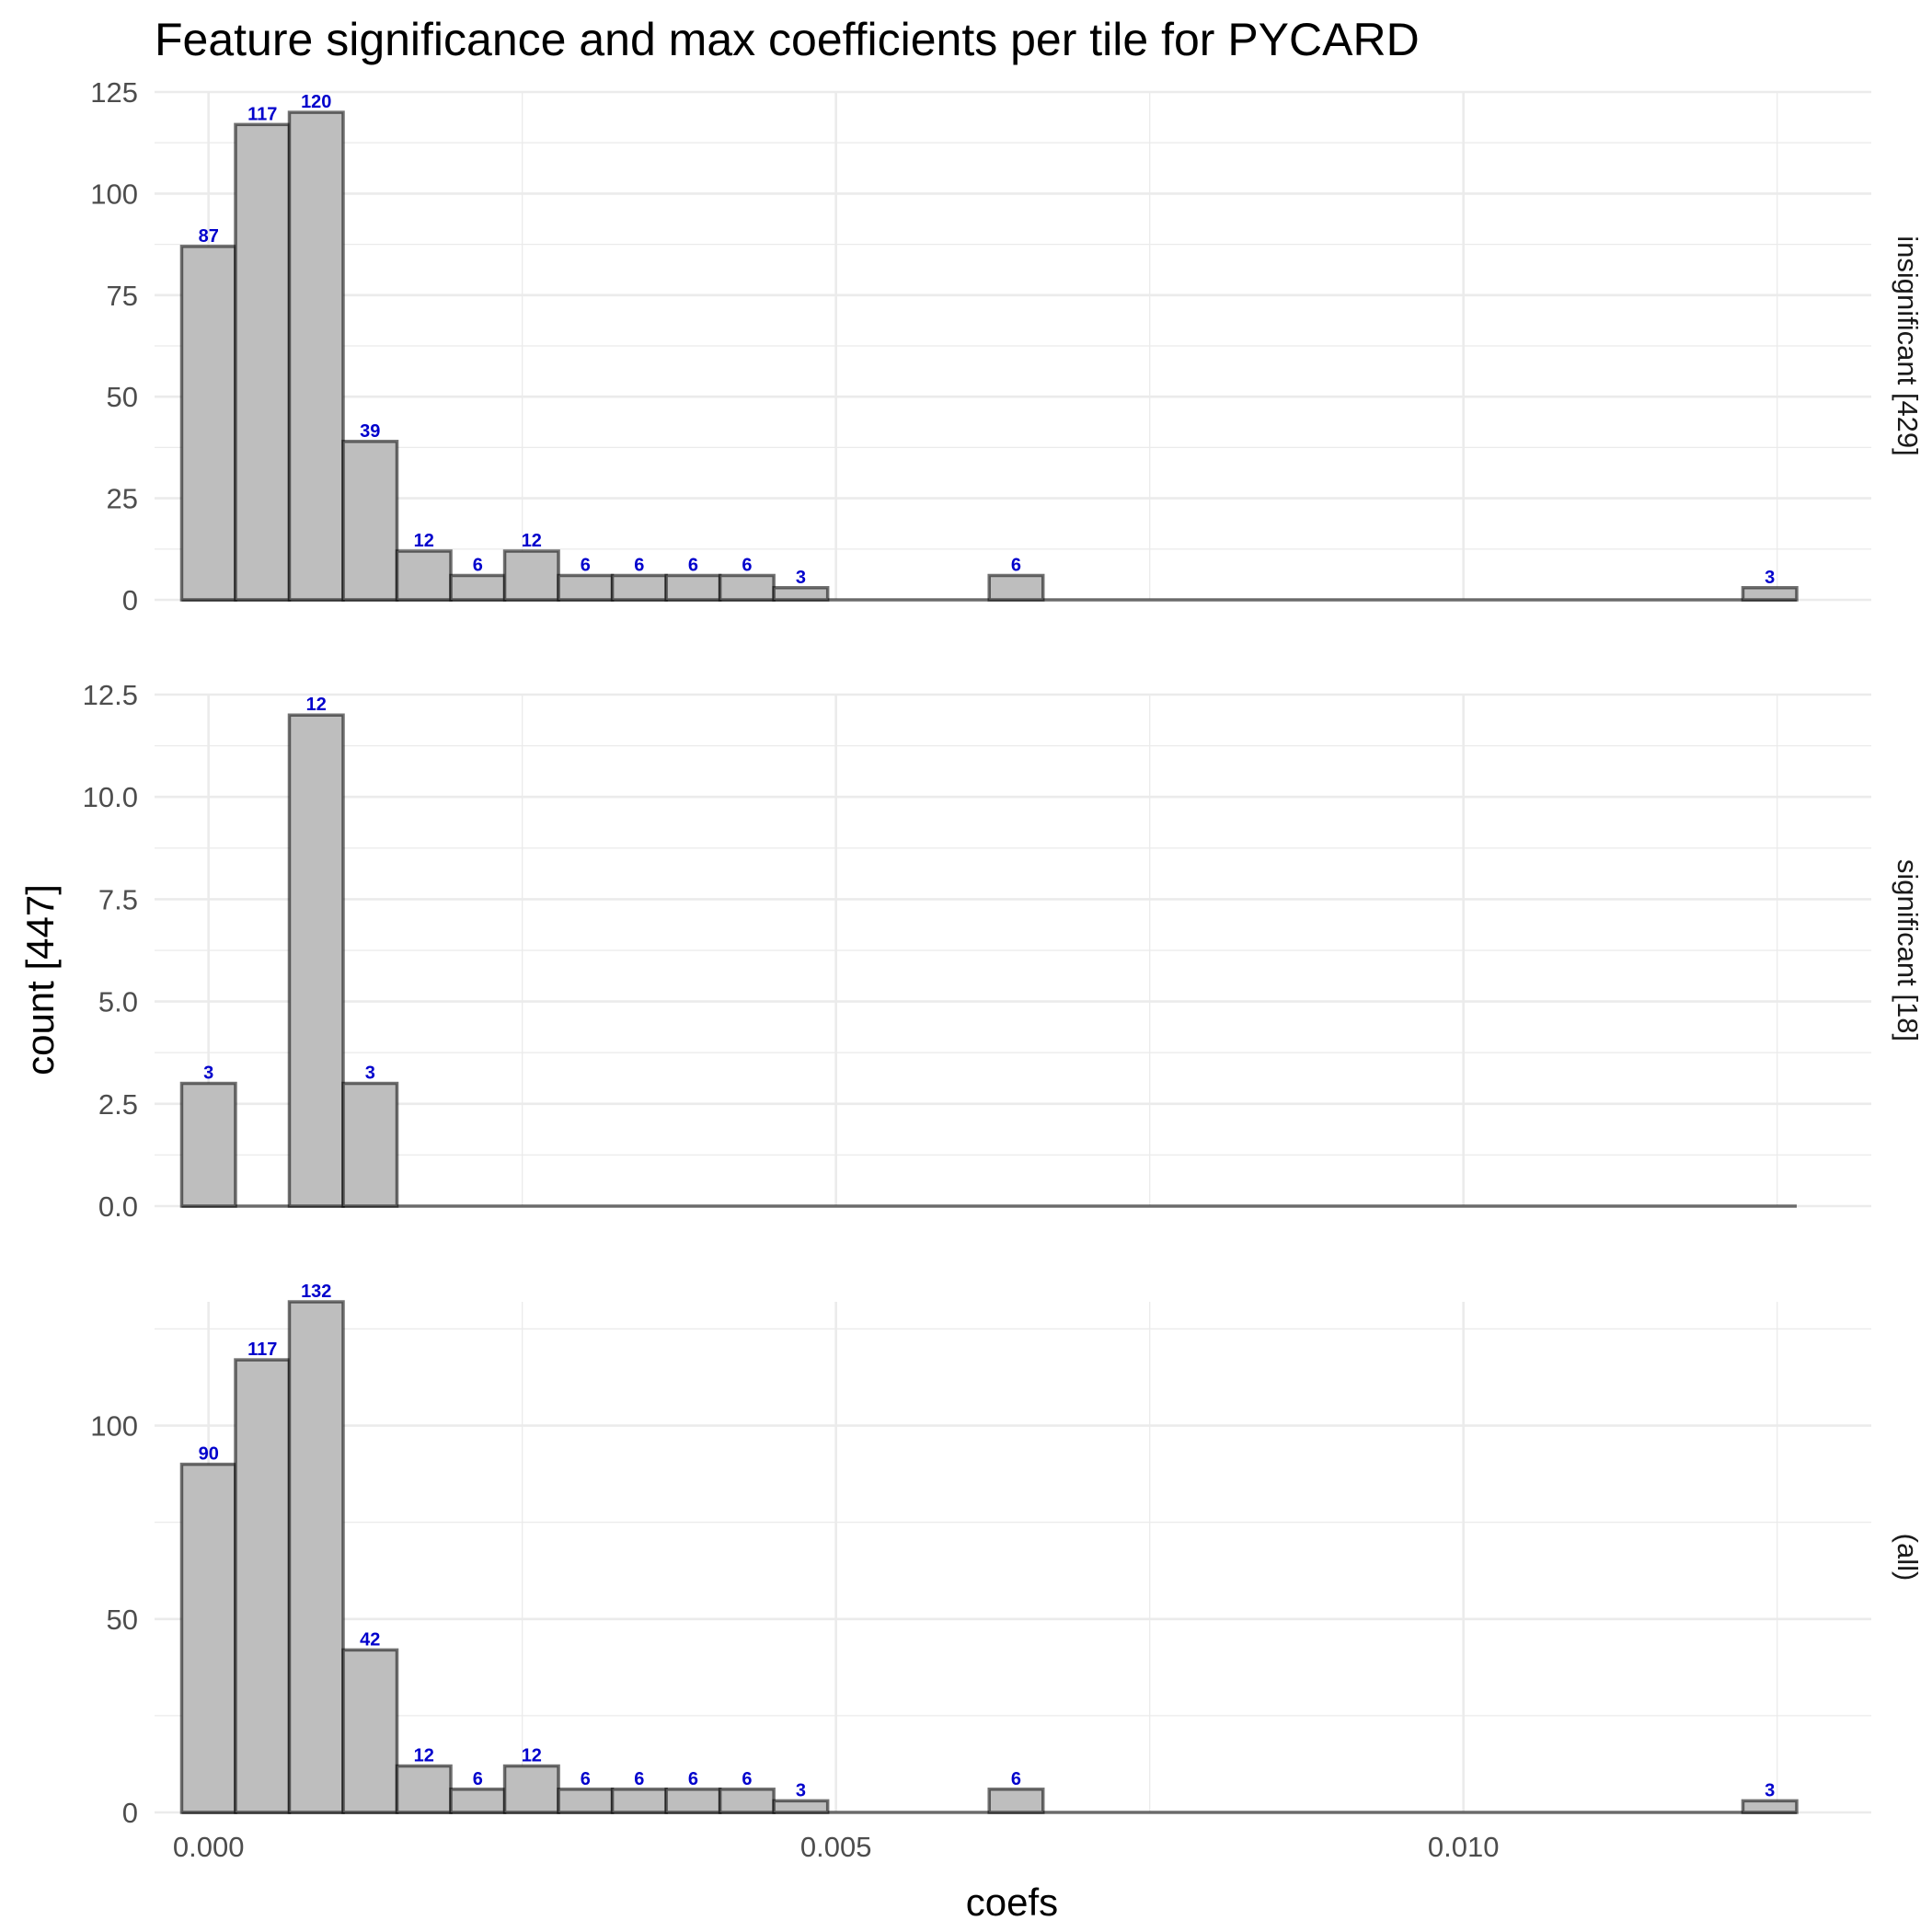  Describe the element at coordinates (1012, 1902) in the screenshot. I see `x-axis-title: coefs` at that location.